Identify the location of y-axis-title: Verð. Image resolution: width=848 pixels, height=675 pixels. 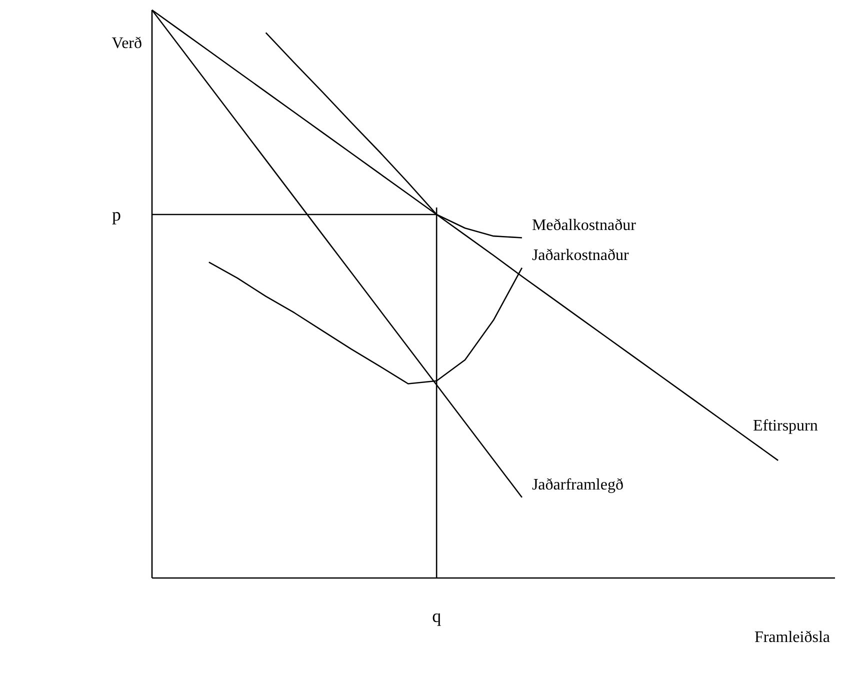
(127, 43).